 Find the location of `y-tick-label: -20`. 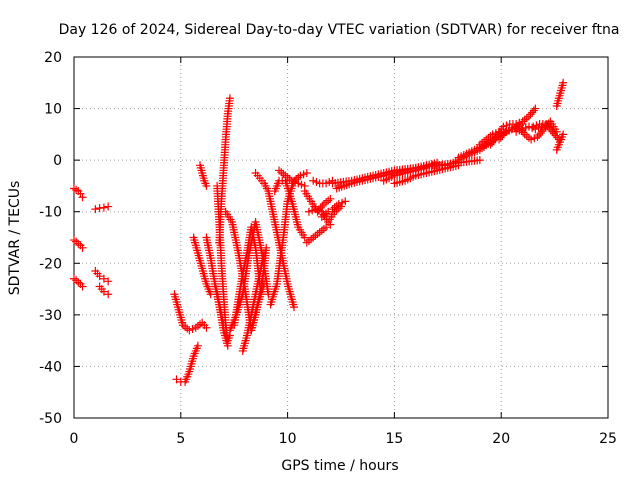

y-tick-label: -20 is located at coordinates (50, 264).